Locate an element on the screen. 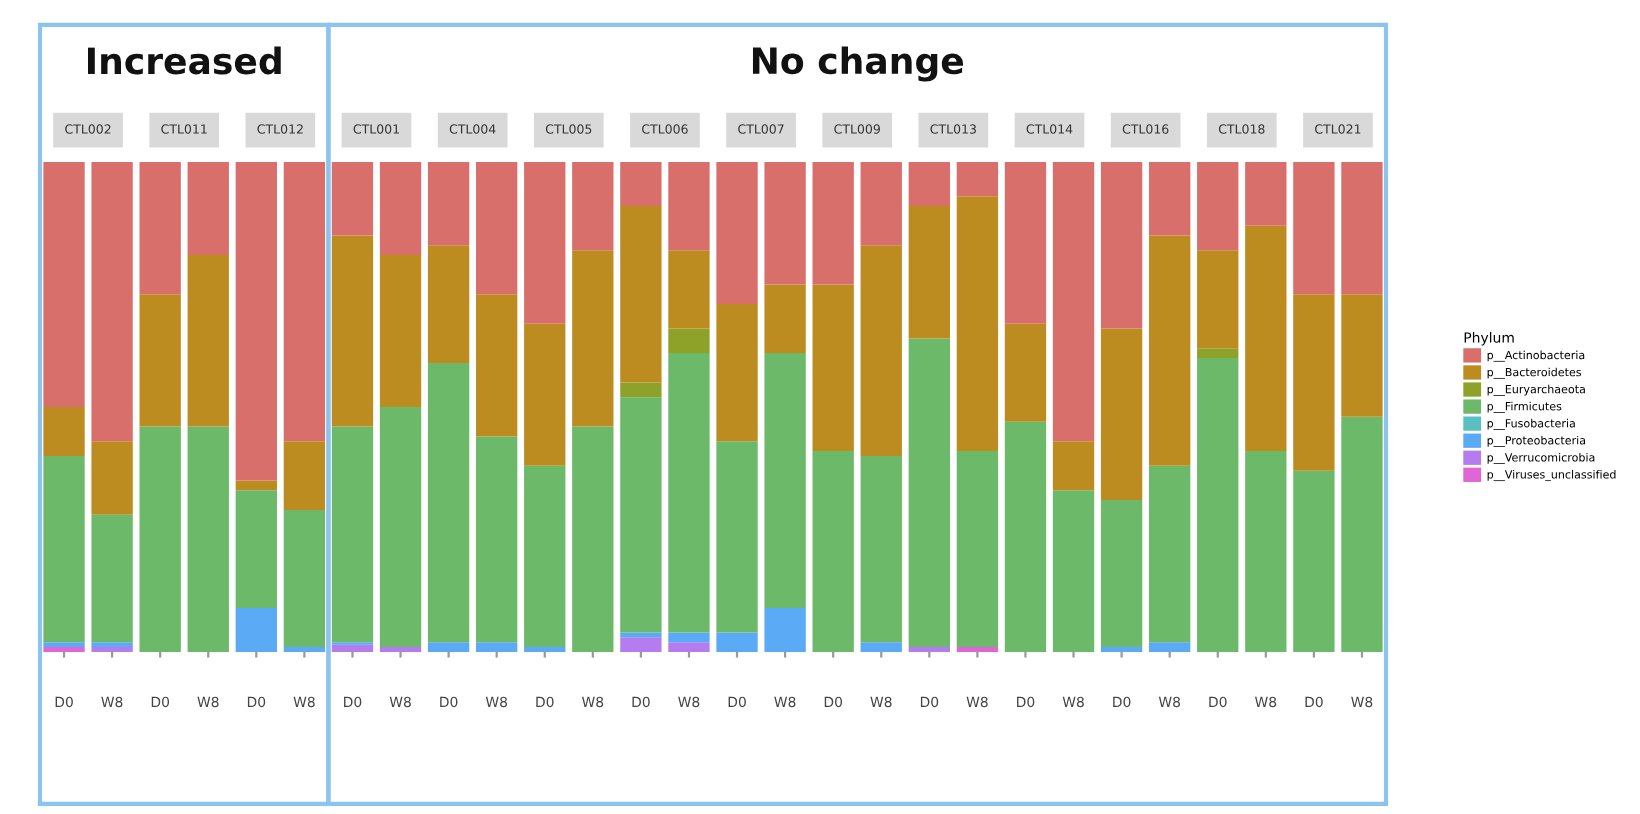 Image resolution: width=1640 pixels, height=814 pixels. text: No change is located at coordinates (858, 64).